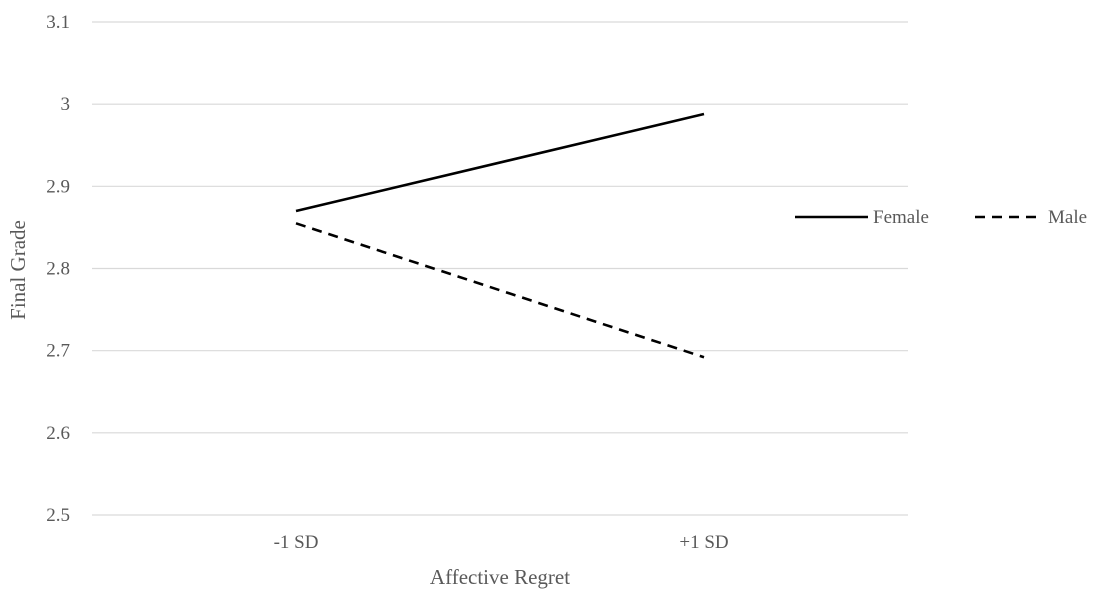  Describe the element at coordinates (18, 270) in the screenshot. I see `y-axis-title: Final Grade` at that location.